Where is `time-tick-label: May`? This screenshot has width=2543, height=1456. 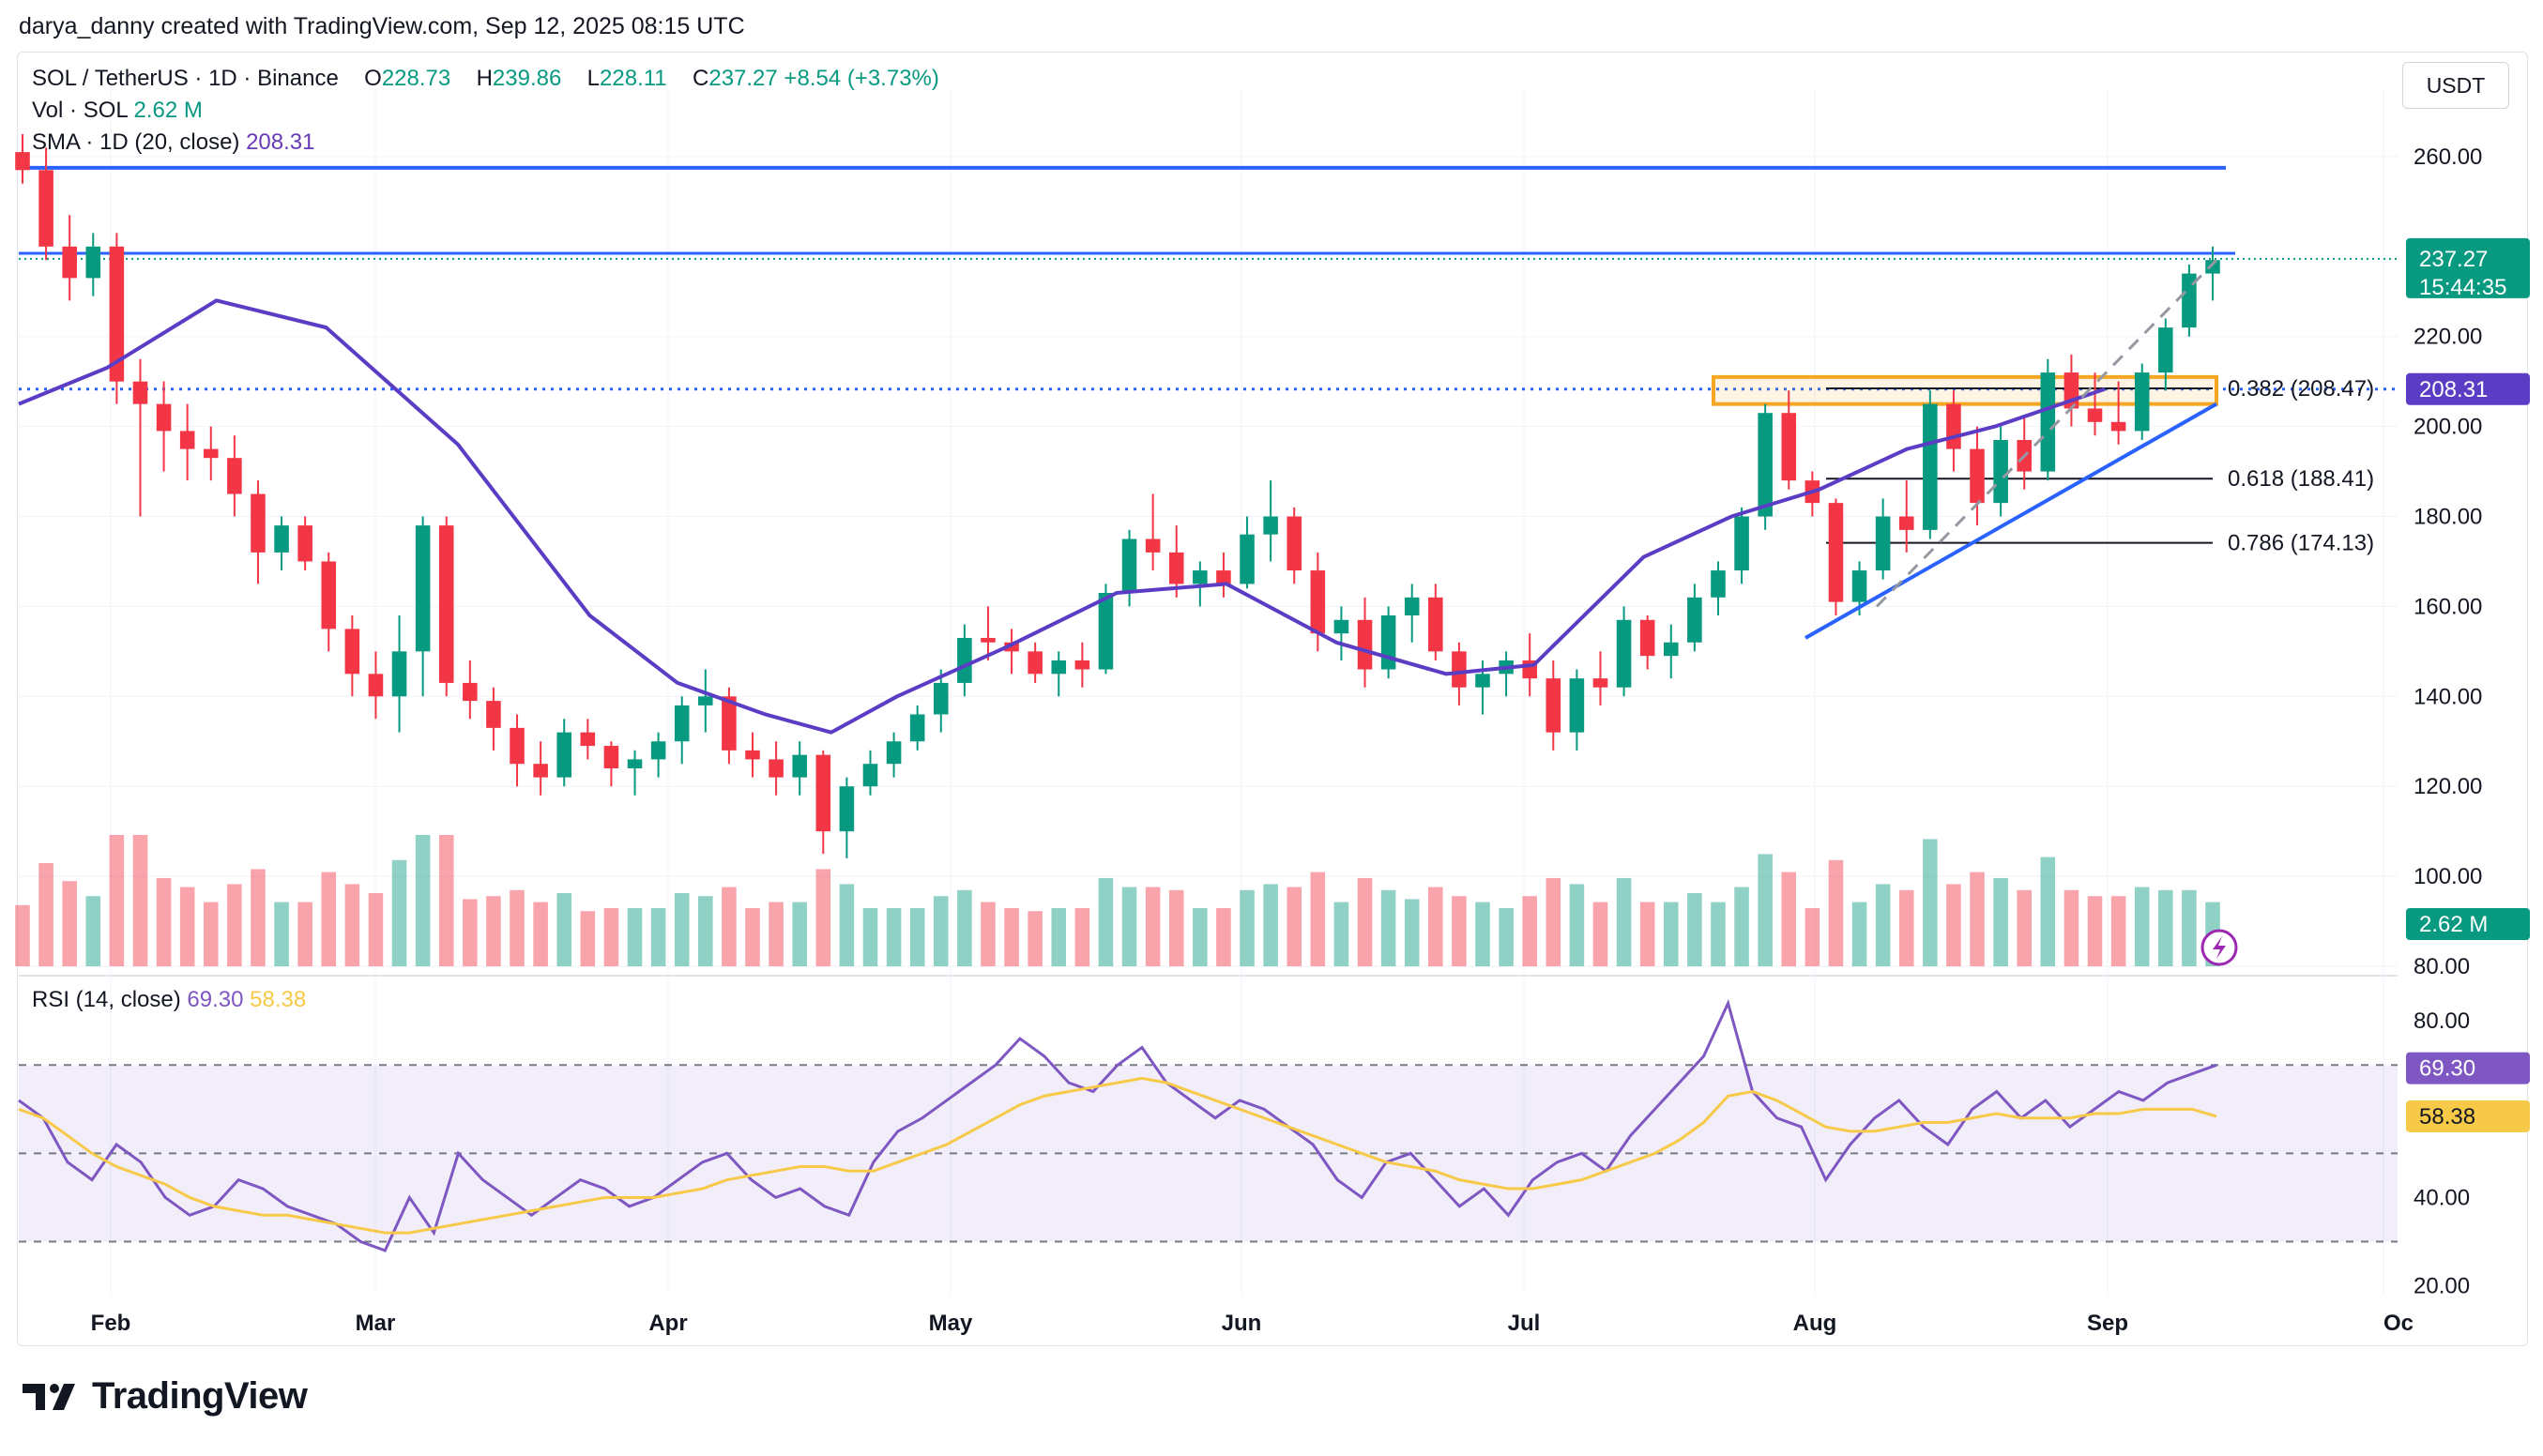 time-tick-label: May is located at coordinates (951, 1323).